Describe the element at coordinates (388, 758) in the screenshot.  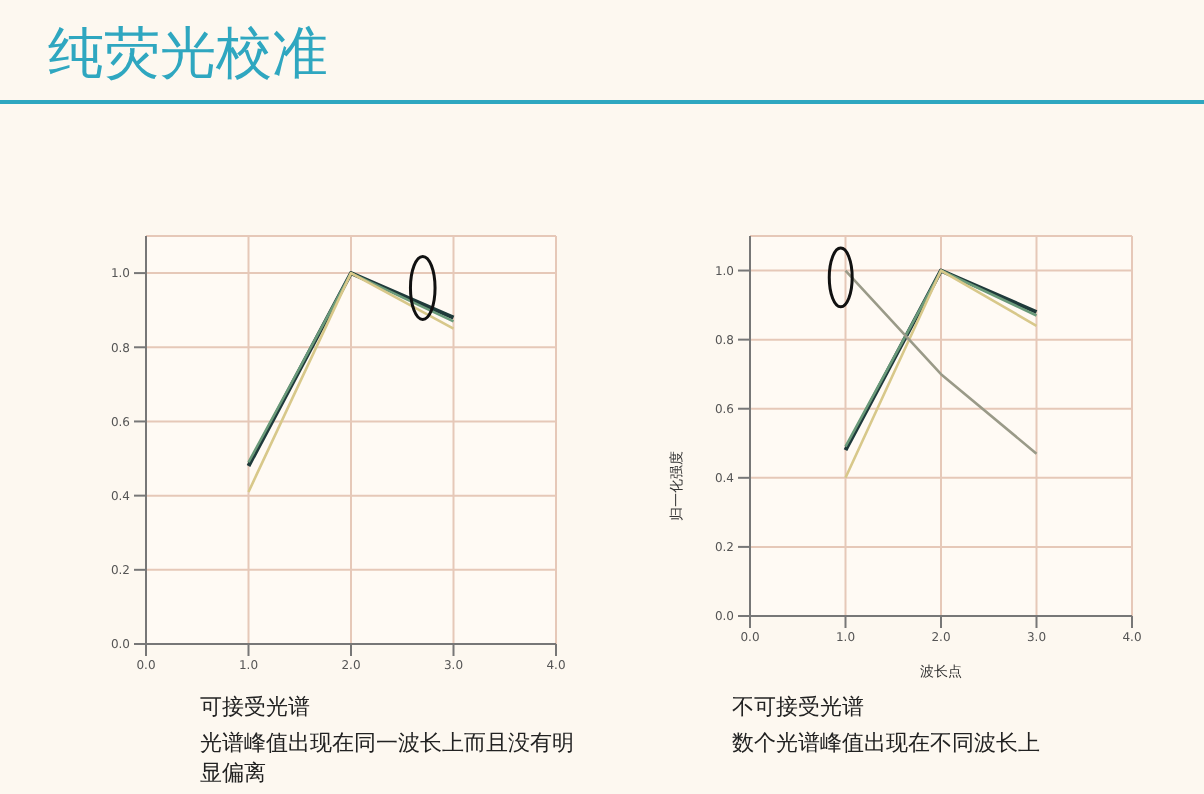
I see `text: 光谱峰值出现在同一波长上而且没有明显偏离` at that location.